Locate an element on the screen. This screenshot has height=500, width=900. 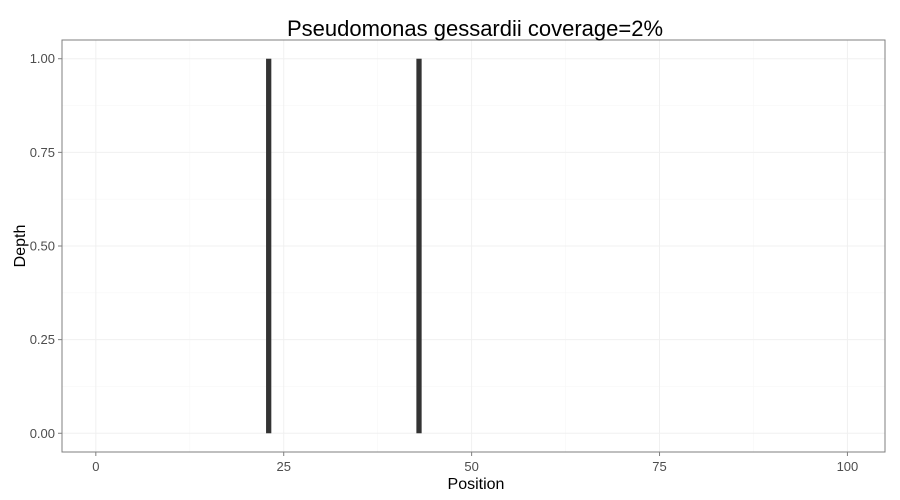
x-tick-label: 75 is located at coordinates (659, 466).